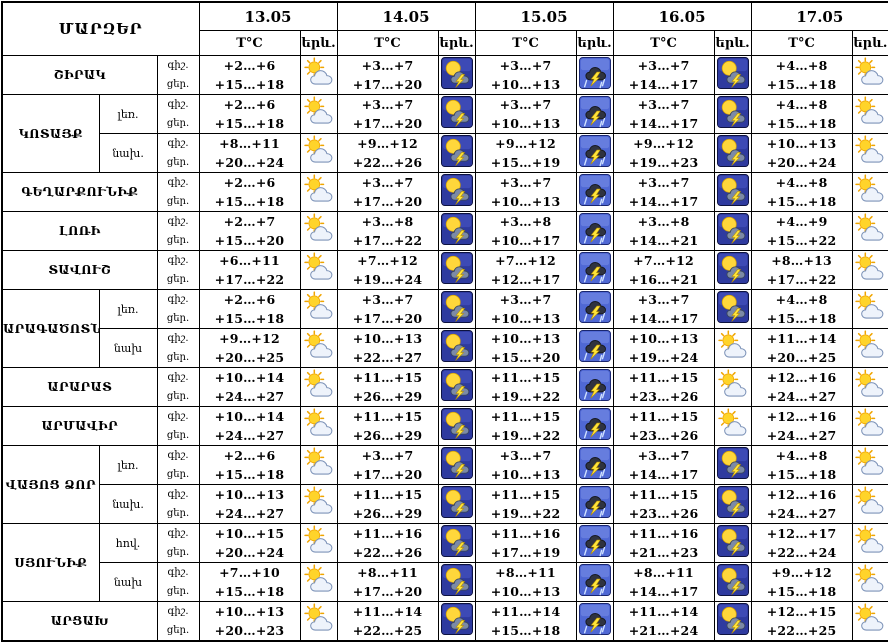 Image resolution: width=888 pixels, height=642 pixels. Describe the element at coordinates (801, 348) in the screenshot. I see `temperature-cell: +11…+14 +20…+25` at that location.